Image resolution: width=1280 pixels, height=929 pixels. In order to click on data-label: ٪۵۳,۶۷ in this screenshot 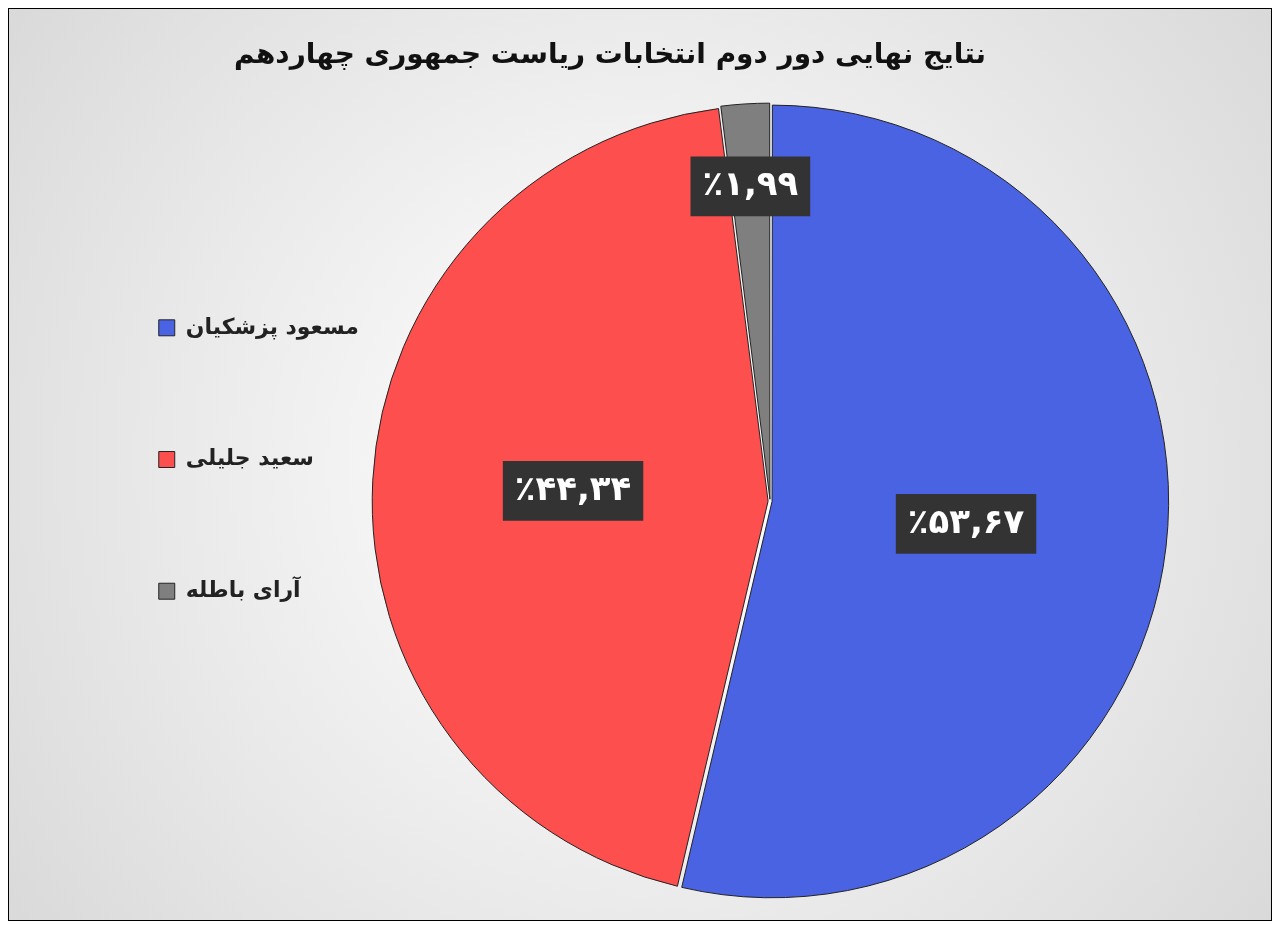, I will do `click(966, 521)`.